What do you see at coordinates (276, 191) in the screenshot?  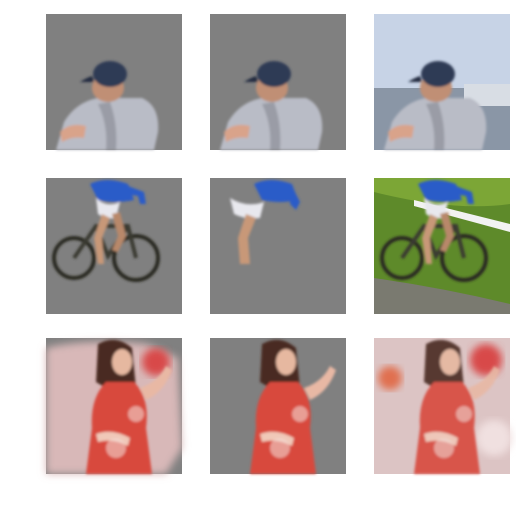 I see `jersey` at bounding box center [276, 191].